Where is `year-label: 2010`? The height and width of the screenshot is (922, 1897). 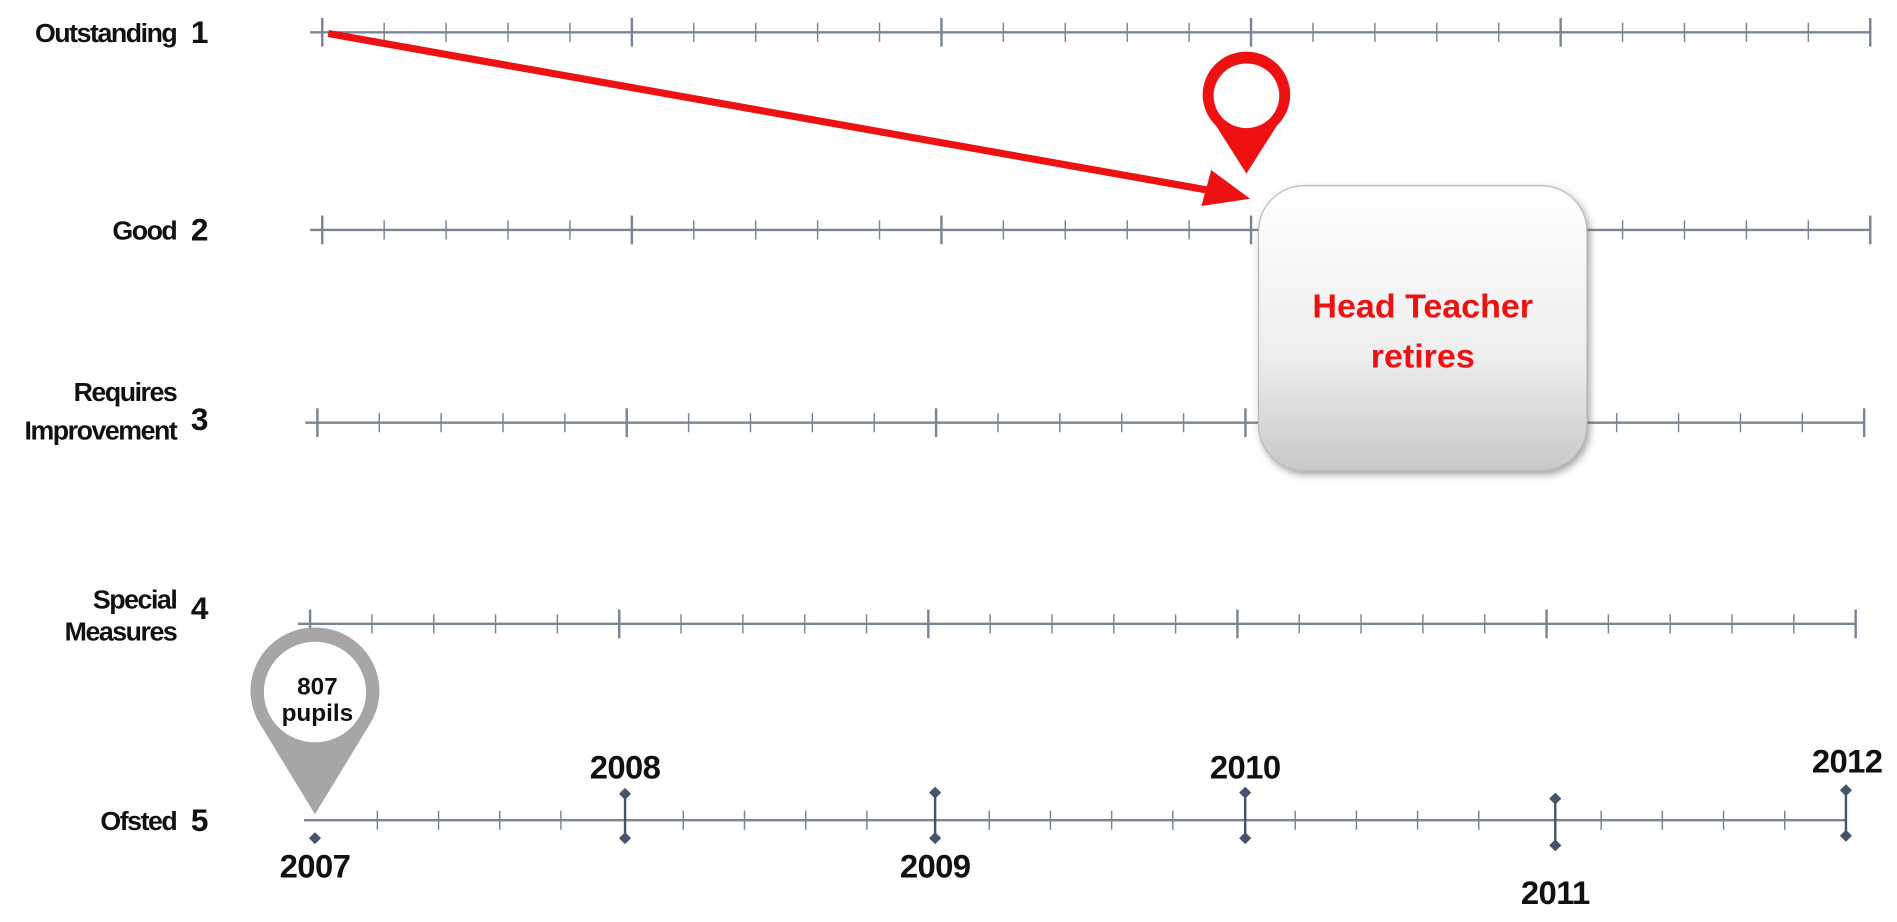
year-label: 2010 is located at coordinates (1245, 768).